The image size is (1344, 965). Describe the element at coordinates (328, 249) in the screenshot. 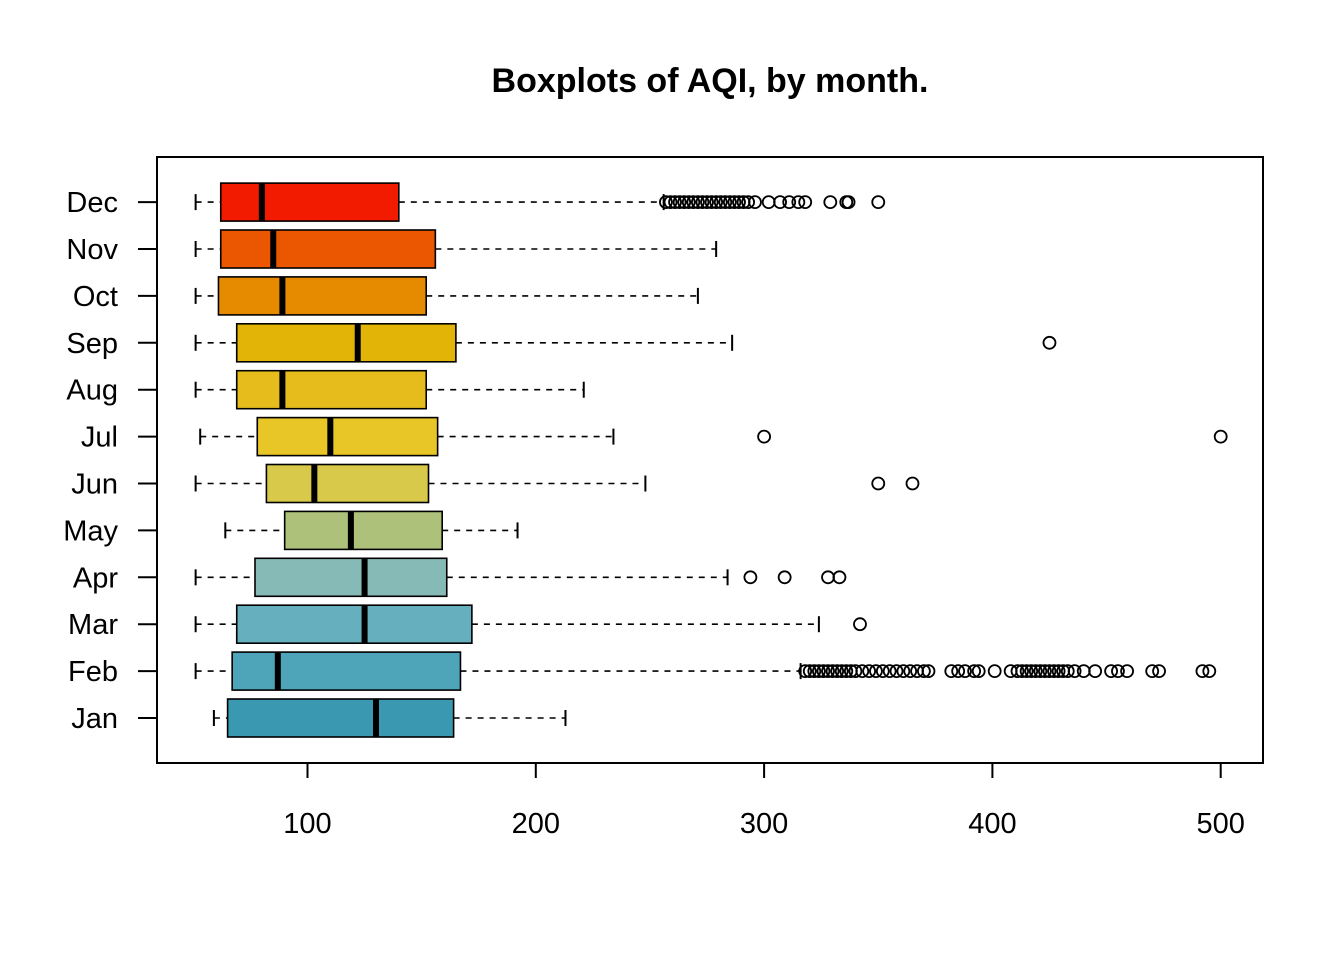

I see `box-nov` at that location.